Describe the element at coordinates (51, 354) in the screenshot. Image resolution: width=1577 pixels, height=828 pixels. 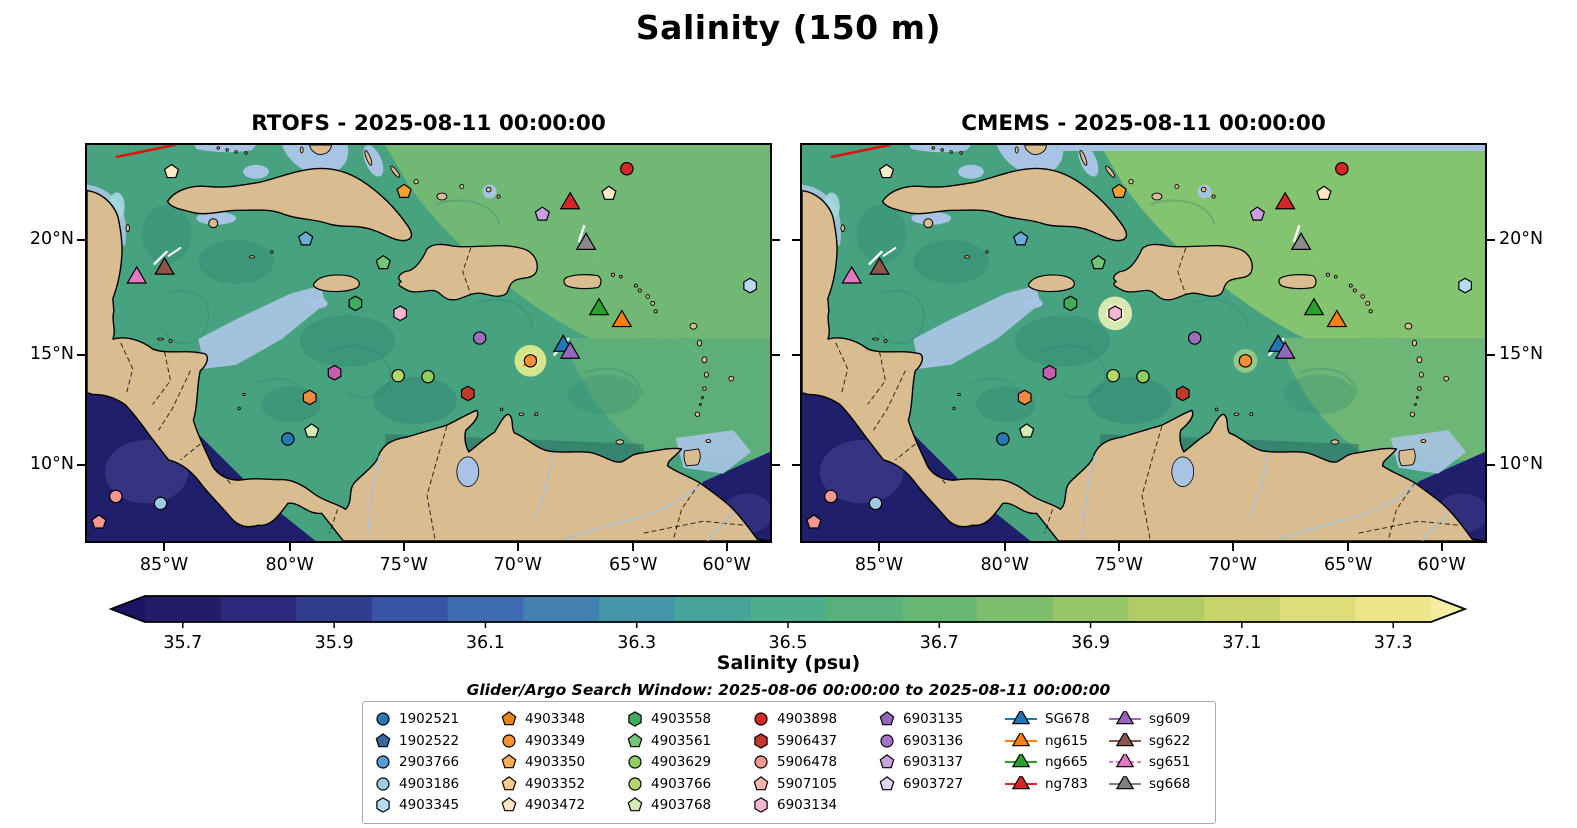
I see `lat-tick-label: 15°N` at that location.